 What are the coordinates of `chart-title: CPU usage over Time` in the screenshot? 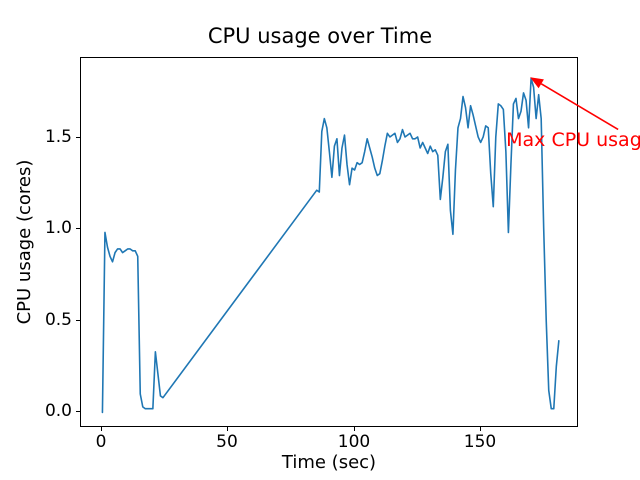 It's located at (320, 36).